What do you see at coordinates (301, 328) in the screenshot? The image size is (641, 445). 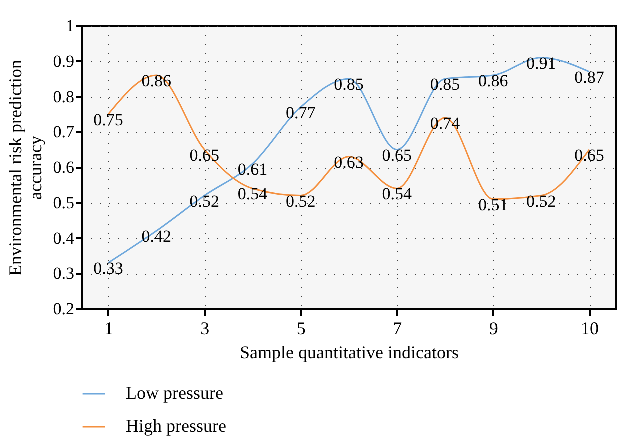 I see `x-tick-label: 5` at bounding box center [301, 328].